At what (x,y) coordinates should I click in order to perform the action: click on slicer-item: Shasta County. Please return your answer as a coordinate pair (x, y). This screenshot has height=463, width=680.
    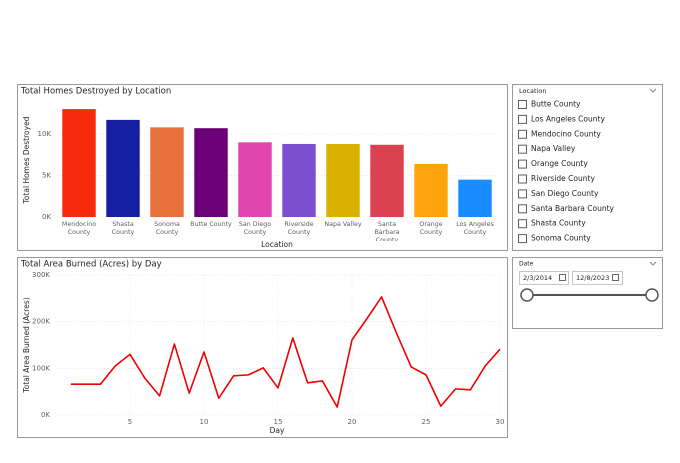
    Looking at the image, I should click on (558, 223).